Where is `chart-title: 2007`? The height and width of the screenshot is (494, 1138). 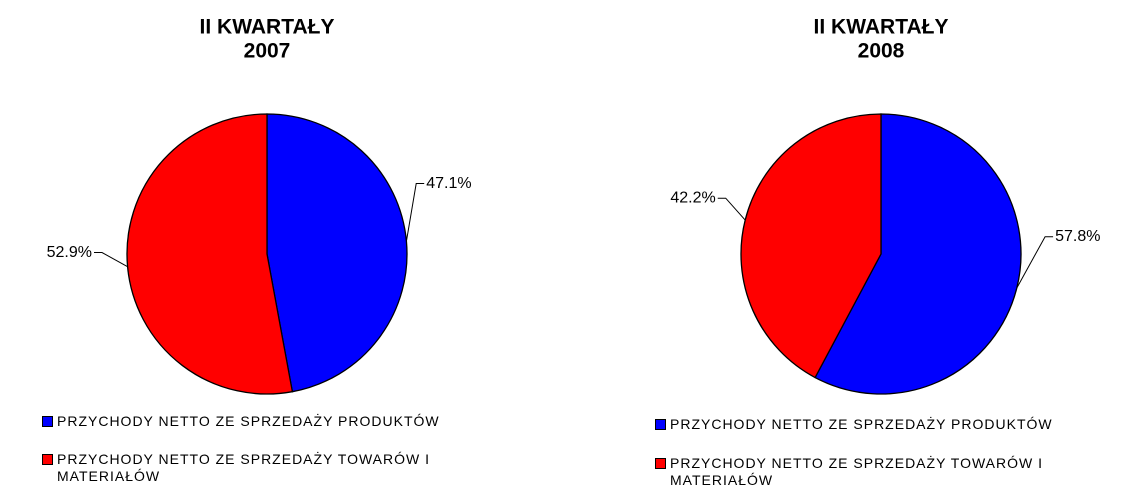 chart-title: 2007 is located at coordinates (267, 51).